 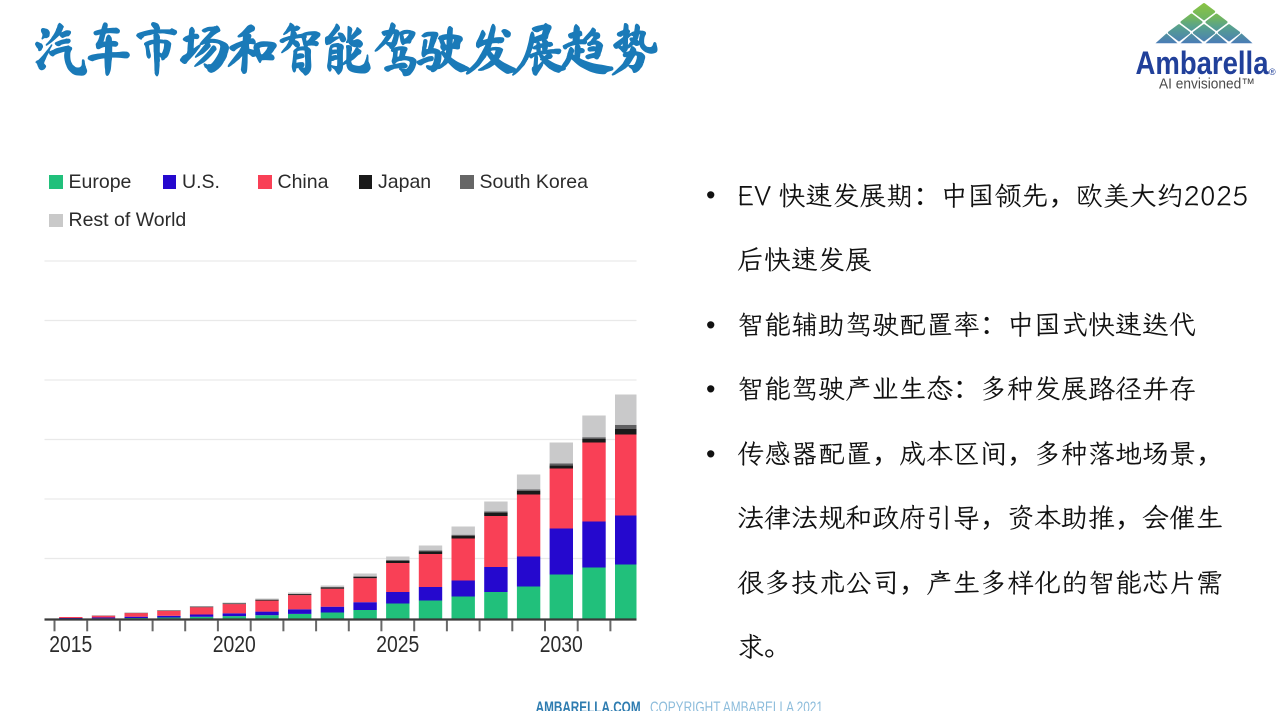 I want to click on svg-text: 2025, so click(x=397, y=644).